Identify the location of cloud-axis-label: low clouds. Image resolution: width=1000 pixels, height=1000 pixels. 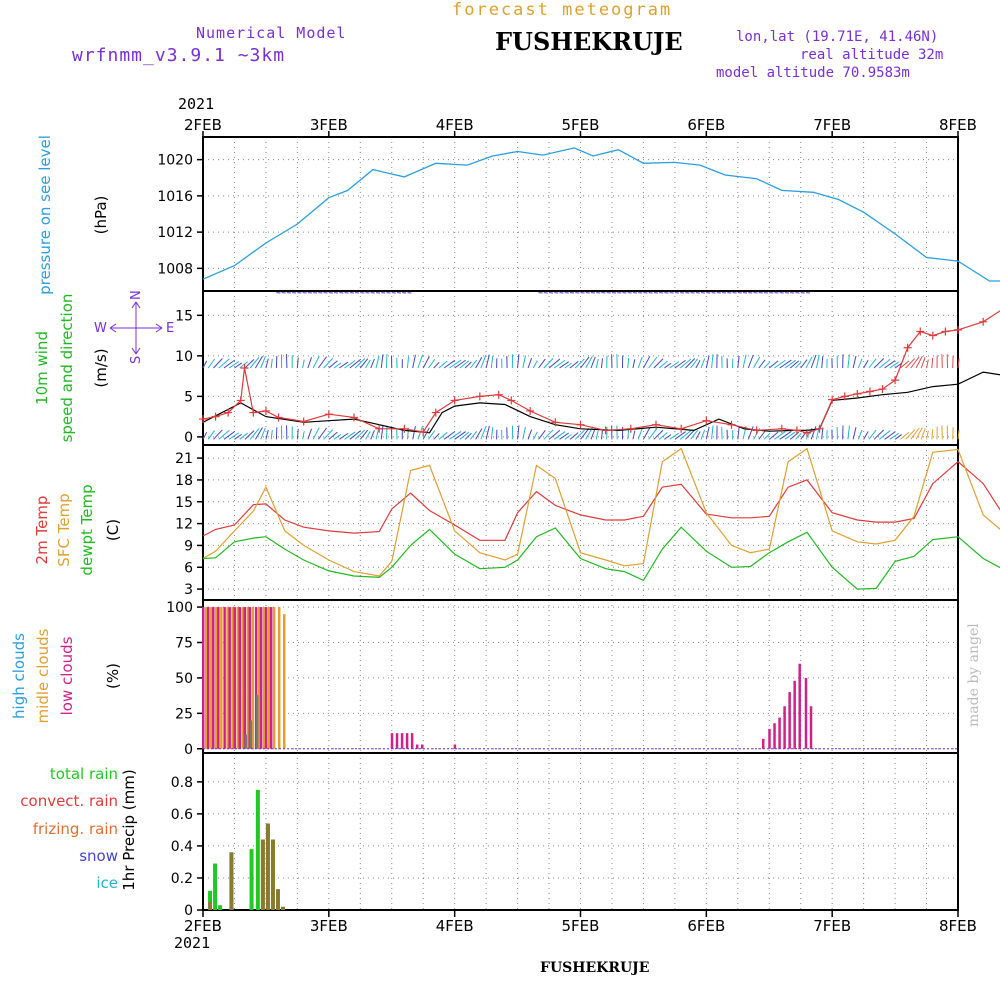
(67, 675).